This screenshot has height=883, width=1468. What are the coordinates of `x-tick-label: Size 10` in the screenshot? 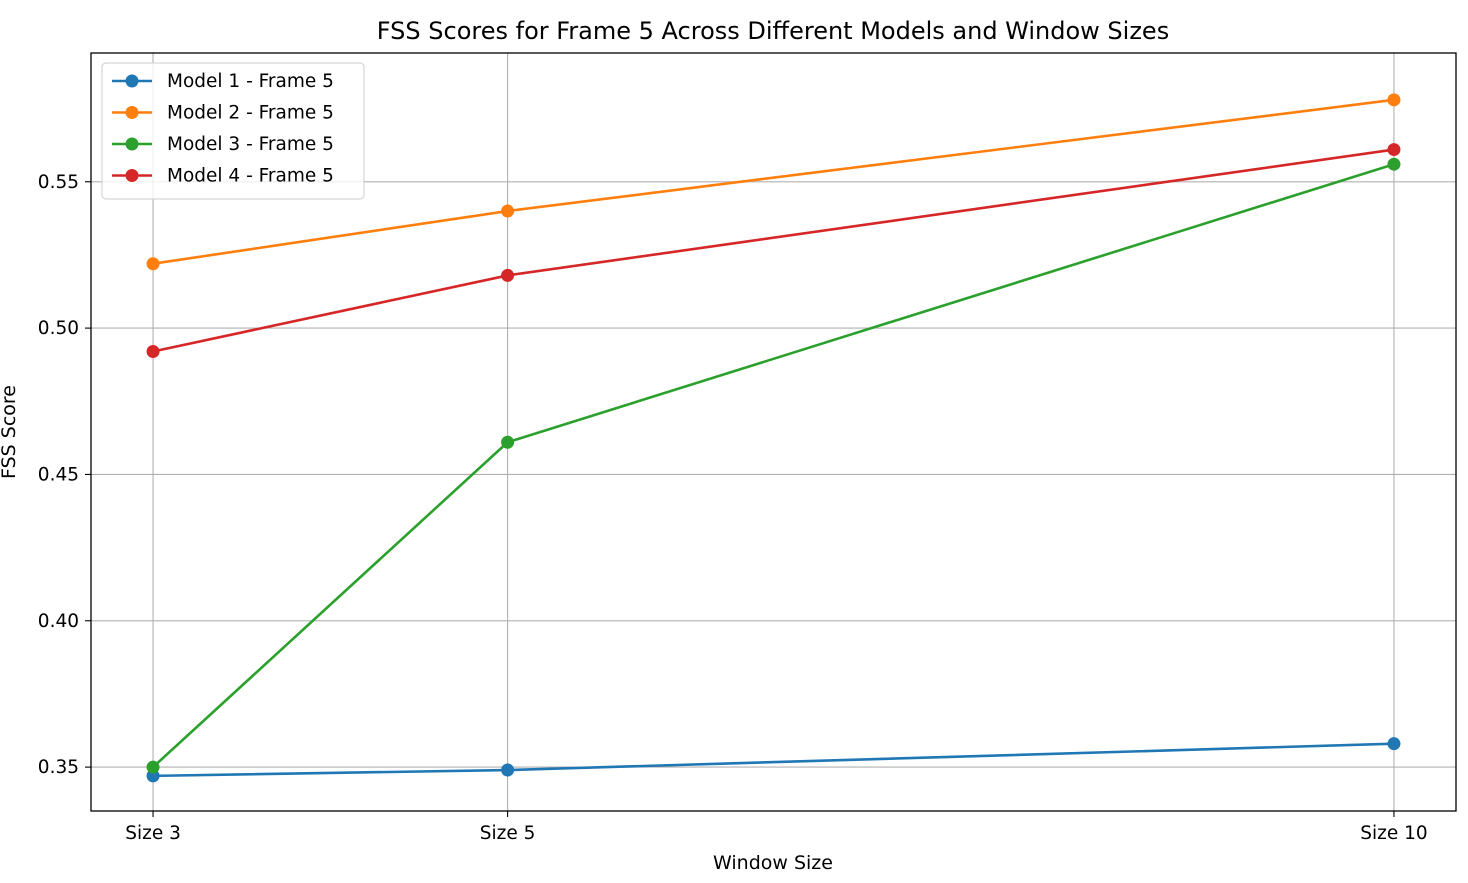 It's located at (1393, 833).